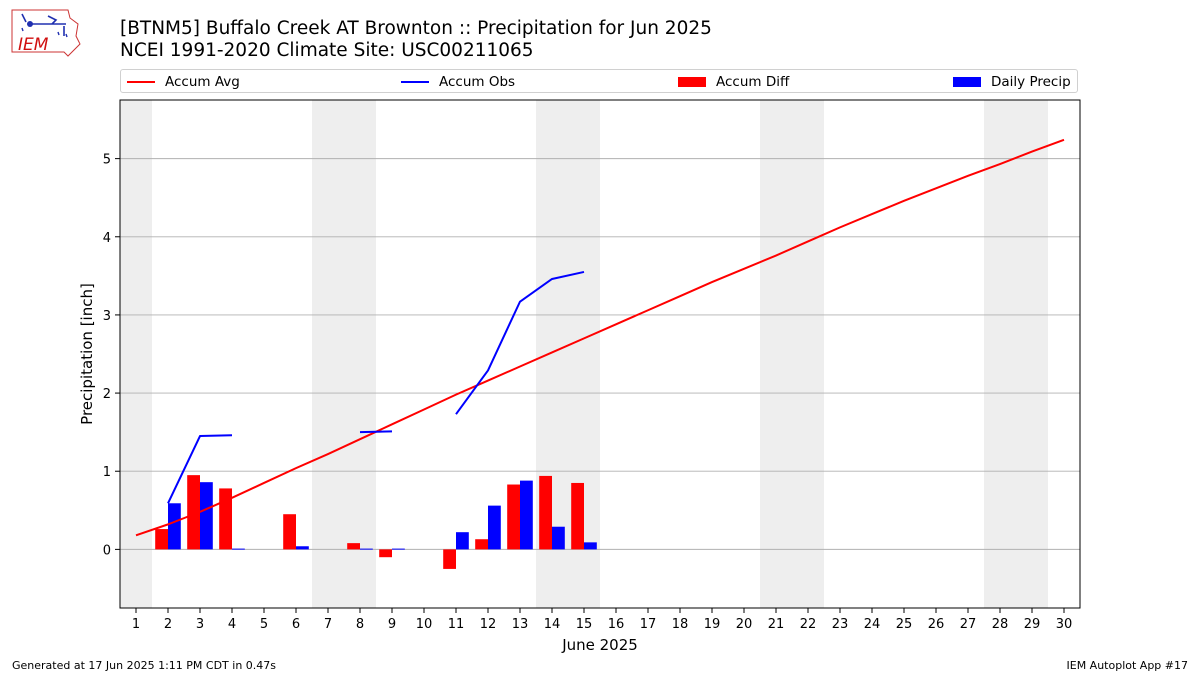 The image size is (1200, 675). Describe the element at coordinates (744, 624) in the screenshot. I see `x-tick-label: 20` at that location.